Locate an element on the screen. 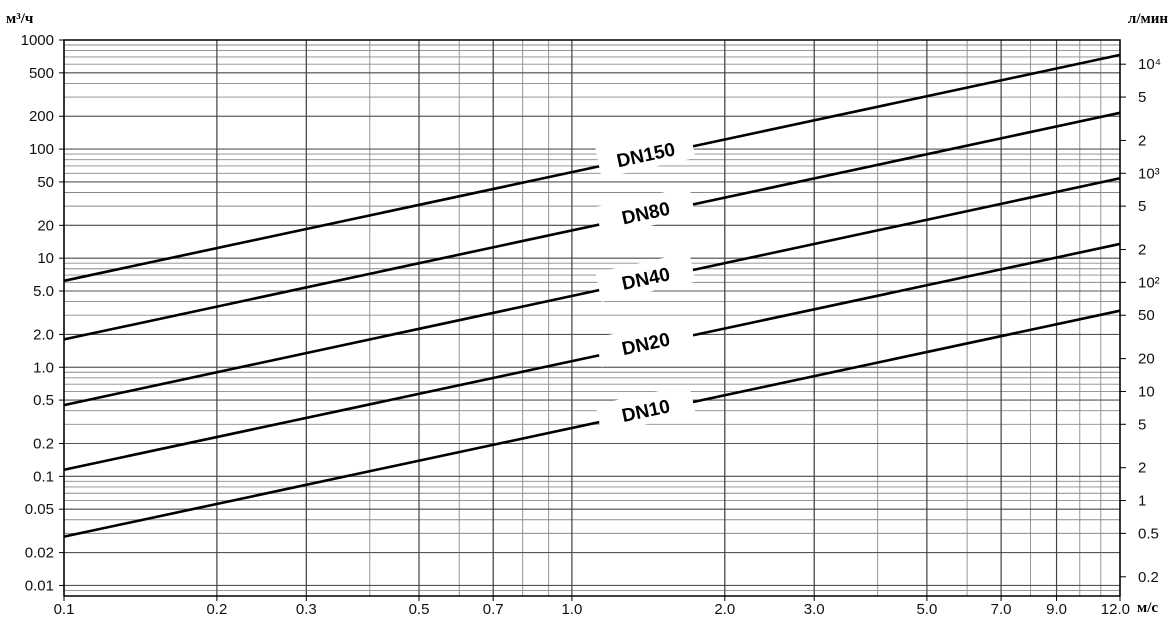 This screenshot has width=1173, height=621. x-tick-label: 12.0 is located at coordinates (1115, 609).